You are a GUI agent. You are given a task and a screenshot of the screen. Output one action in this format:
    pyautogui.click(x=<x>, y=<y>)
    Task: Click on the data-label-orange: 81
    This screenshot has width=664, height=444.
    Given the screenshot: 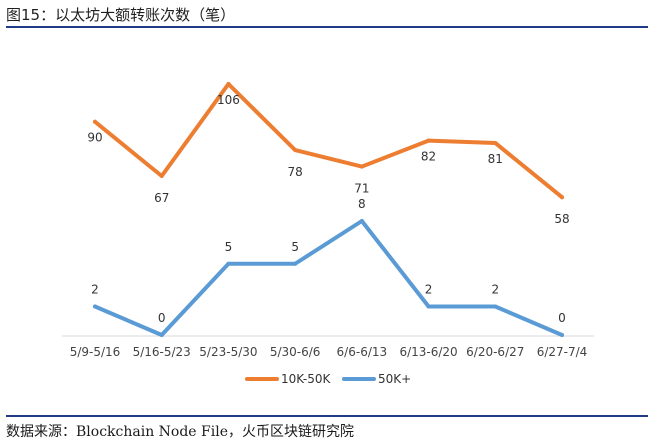 What is the action you would take?
    pyautogui.click(x=495, y=159)
    